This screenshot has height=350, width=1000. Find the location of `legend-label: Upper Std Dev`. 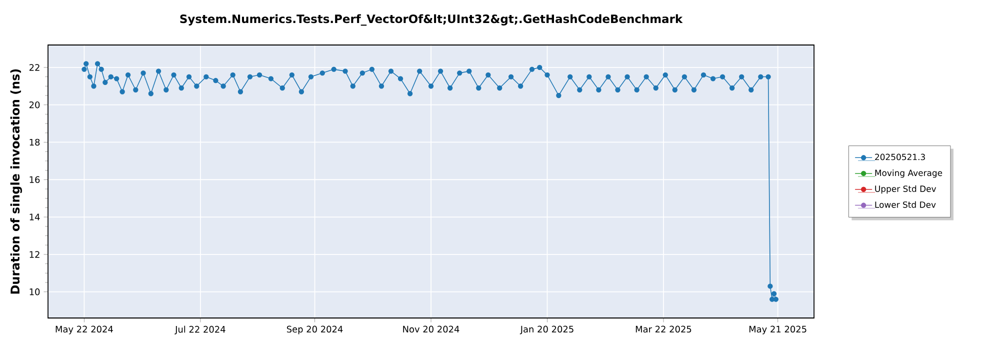

legend-label: Upper Std Dev is located at coordinates (905, 189).